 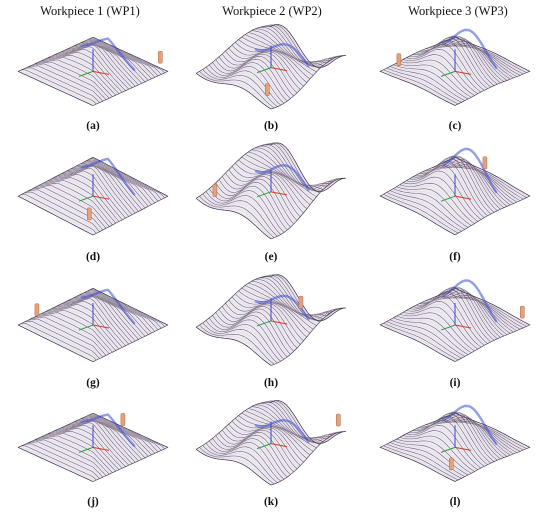 What do you see at coordinates (455, 383) in the screenshot?
I see `panel-label-i: (i)` at bounding box center [455, 383].